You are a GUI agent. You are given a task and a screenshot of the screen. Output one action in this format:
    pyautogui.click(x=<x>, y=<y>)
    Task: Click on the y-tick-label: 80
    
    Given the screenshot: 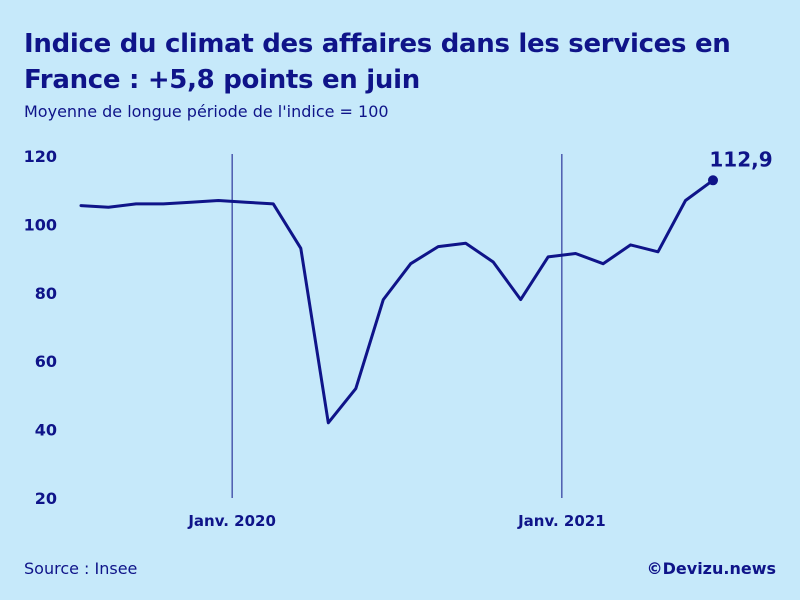 What is the action you would take?
    pyautogui.click(x=46, y=293)
    